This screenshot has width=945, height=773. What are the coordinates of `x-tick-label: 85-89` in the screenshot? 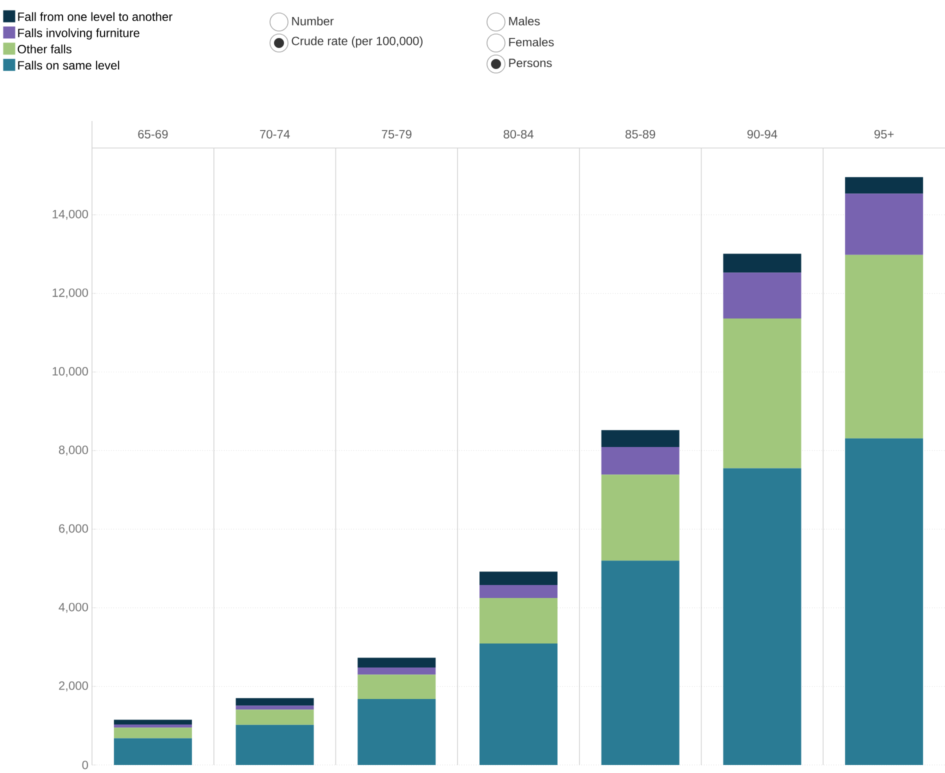 It's located at (641, 134).